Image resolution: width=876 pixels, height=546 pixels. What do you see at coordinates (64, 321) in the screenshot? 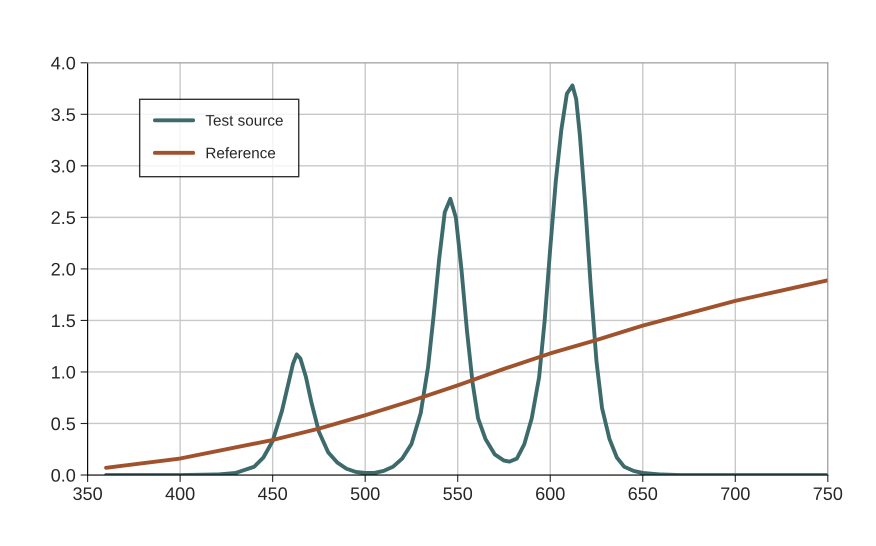
I see `y-tick-label: 1.5` at bounding box center [64, 321].